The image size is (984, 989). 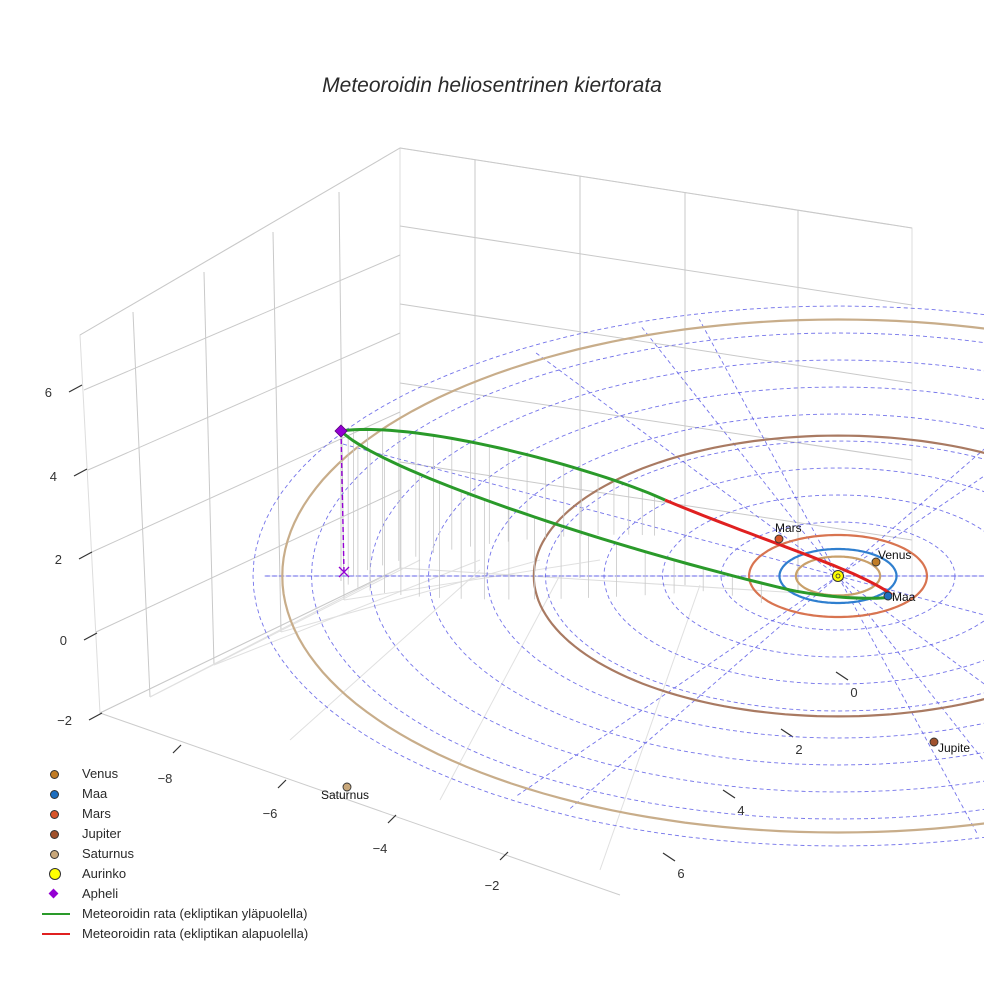 I want to click on legend-item: Jupiter, so click(x=174, y=834).